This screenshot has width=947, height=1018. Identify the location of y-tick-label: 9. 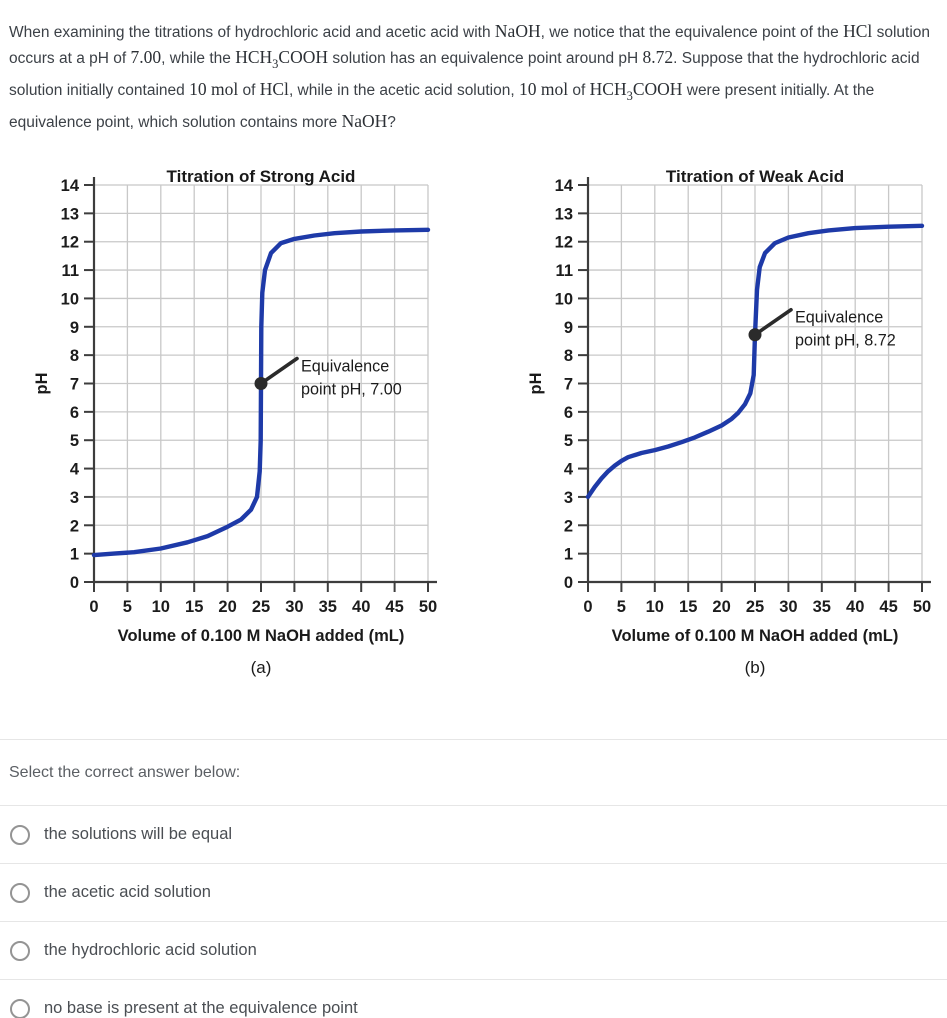
(568, 328).